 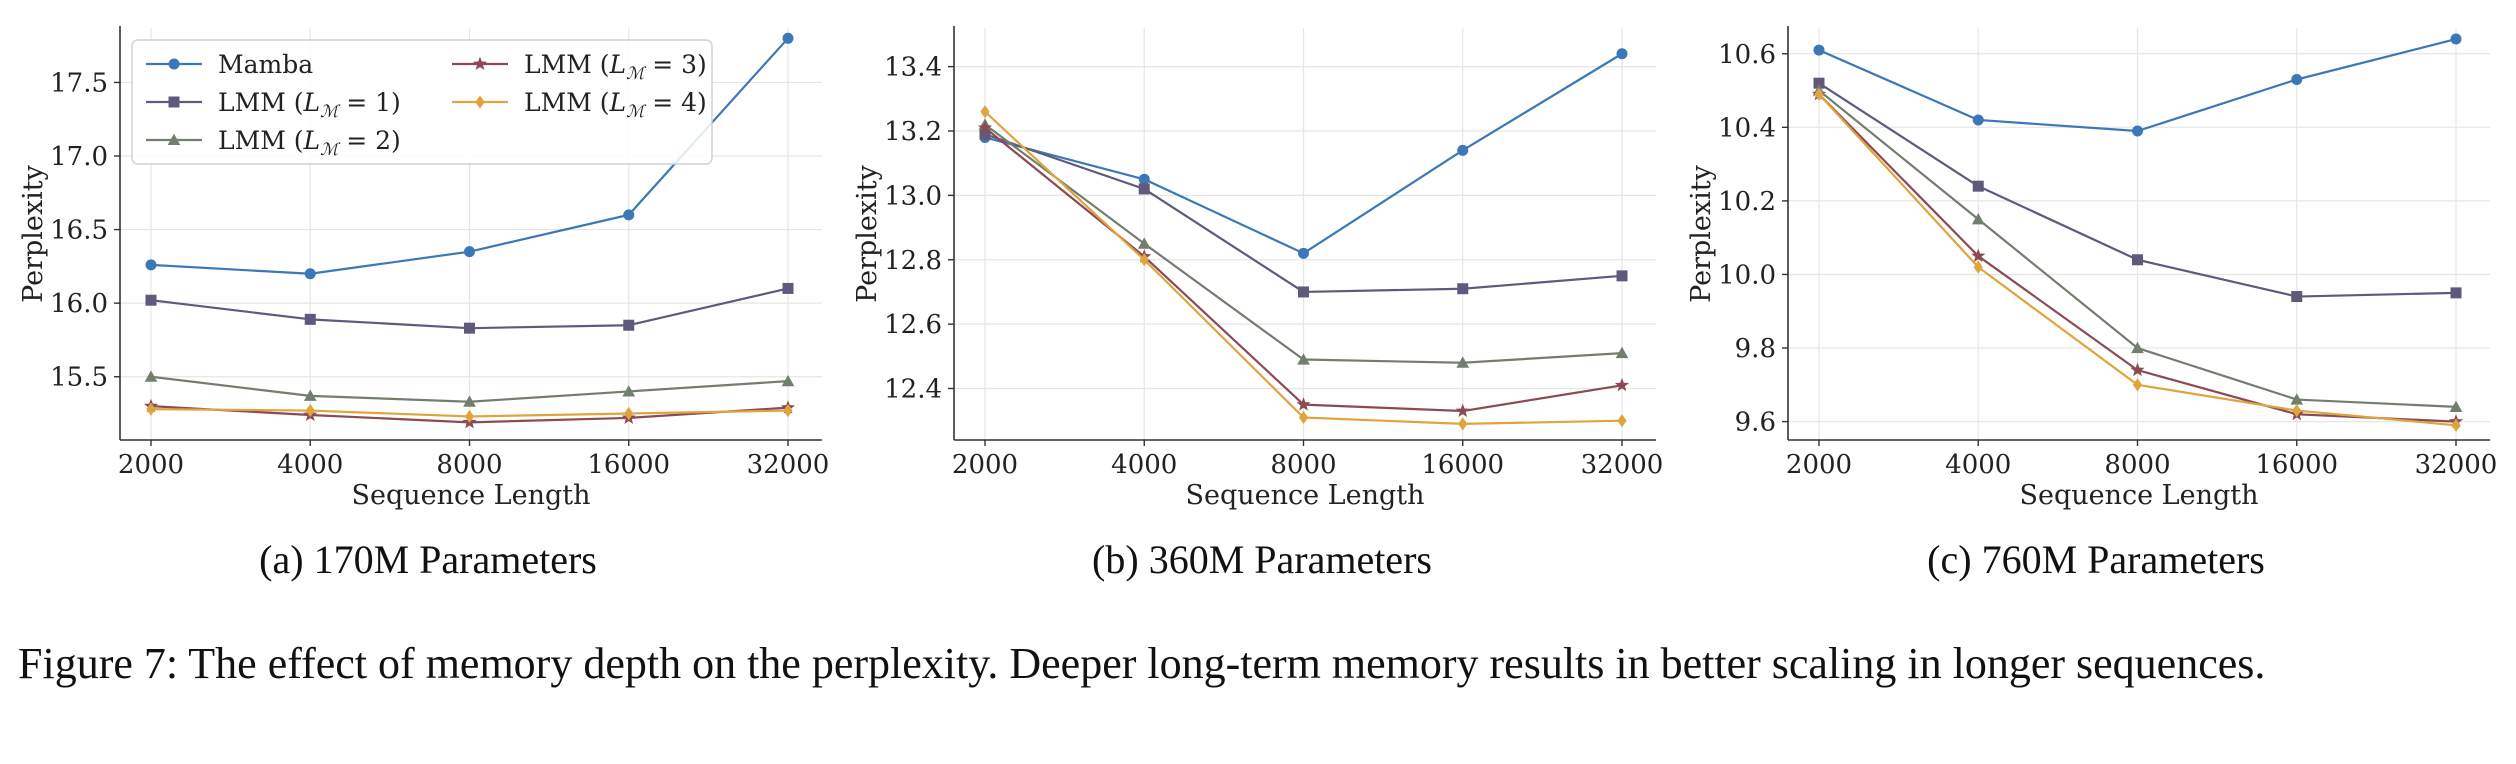 I want to click on legend-box, so click(x=422, y=102).